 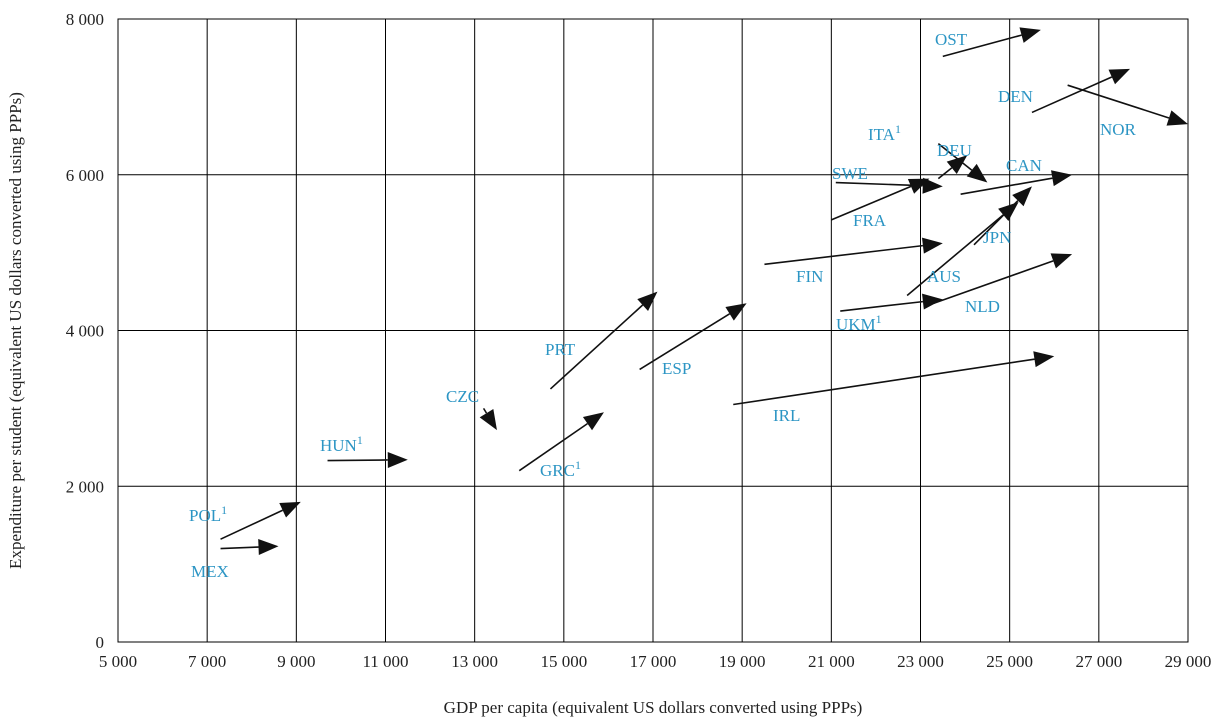 I want to click on arrow-swe, so click(x=889, y=185).